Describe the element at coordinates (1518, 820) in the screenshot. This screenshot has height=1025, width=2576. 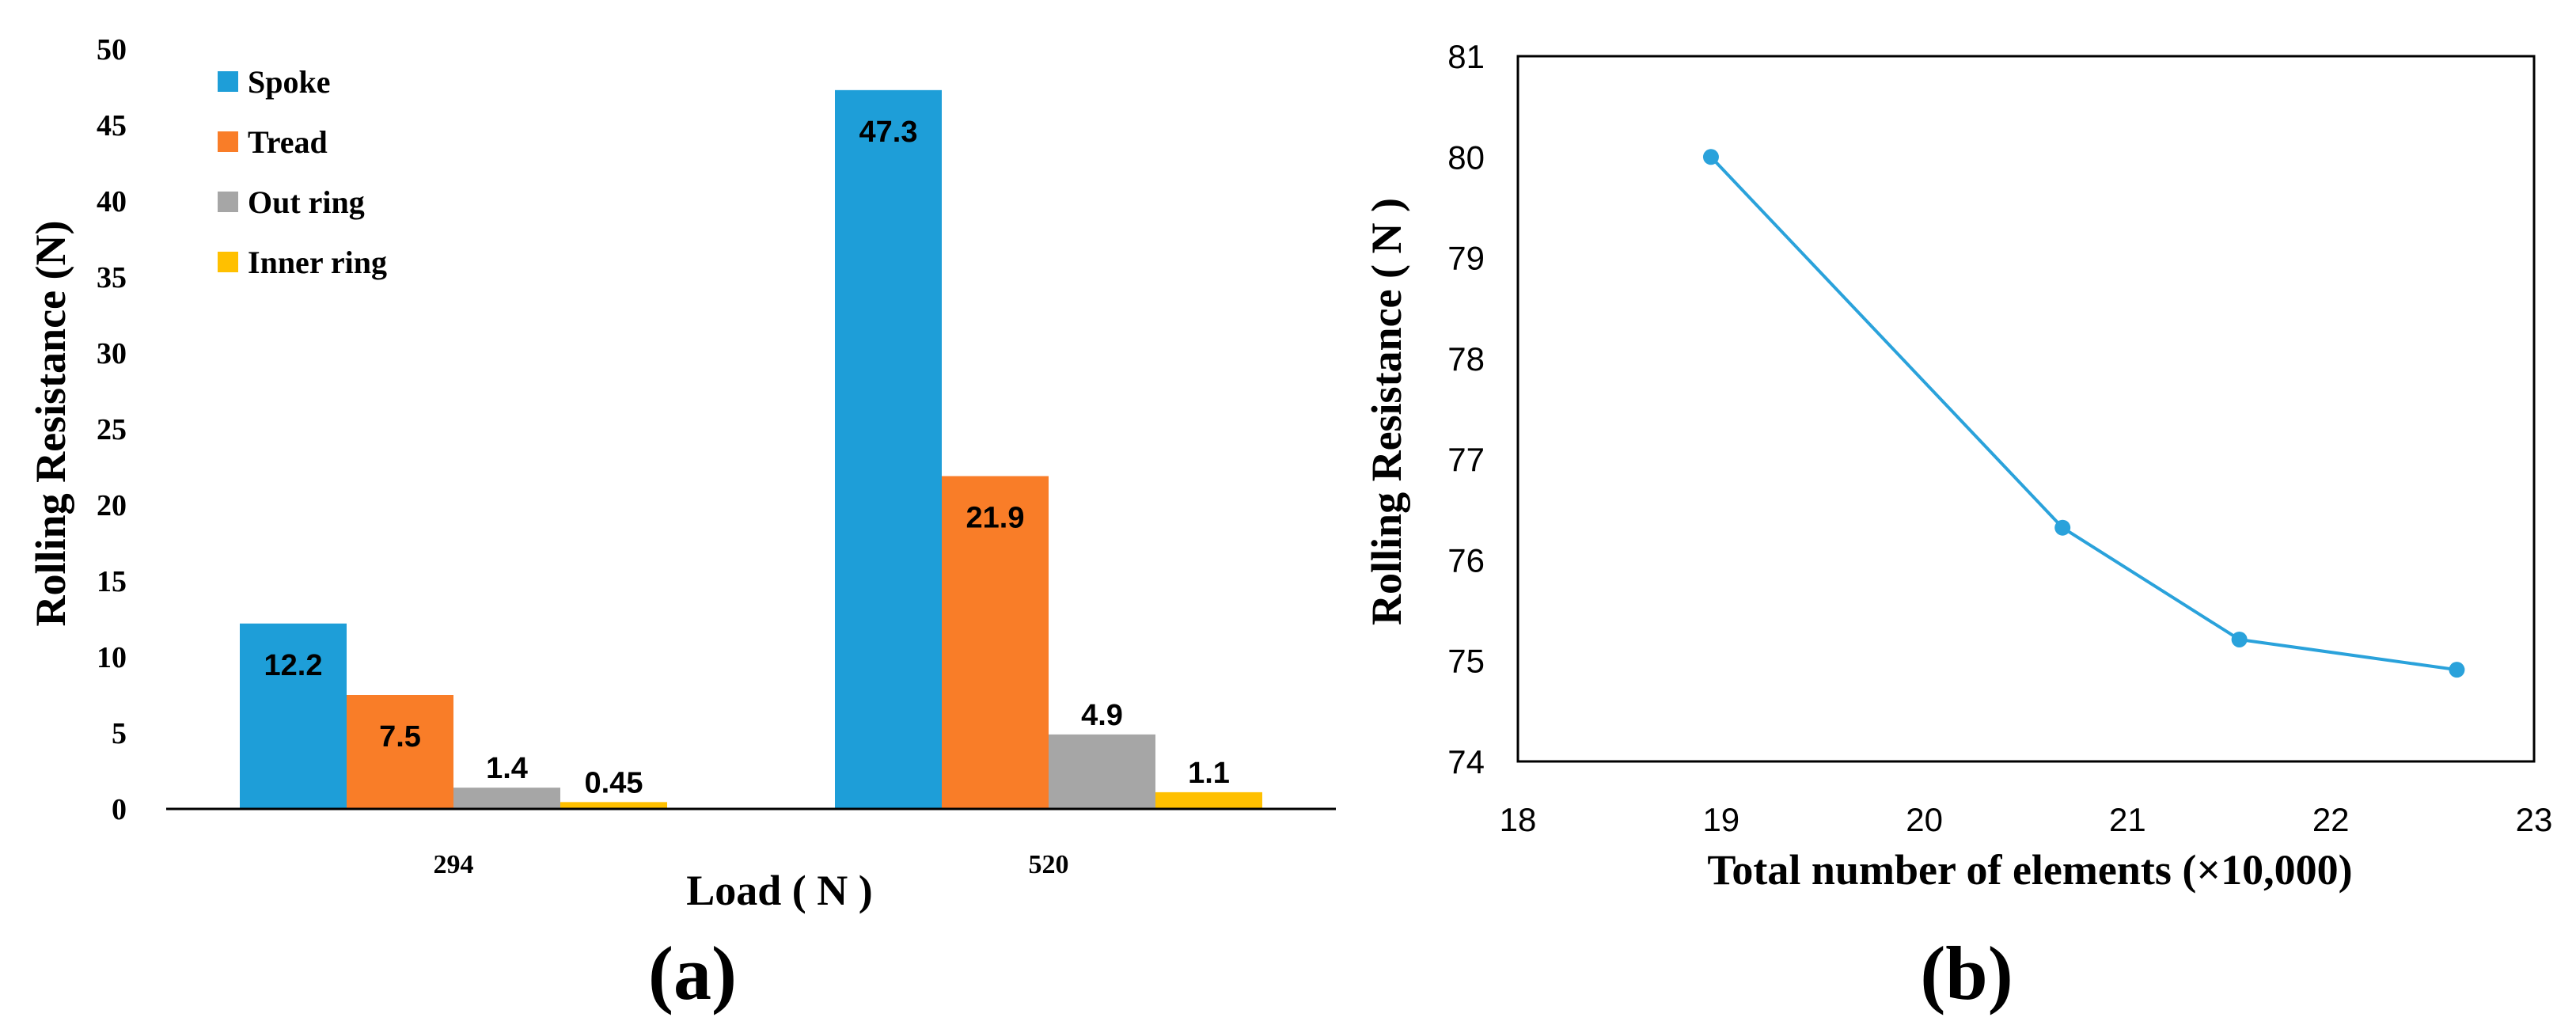
I see `x-tick-label: 18` at that location.